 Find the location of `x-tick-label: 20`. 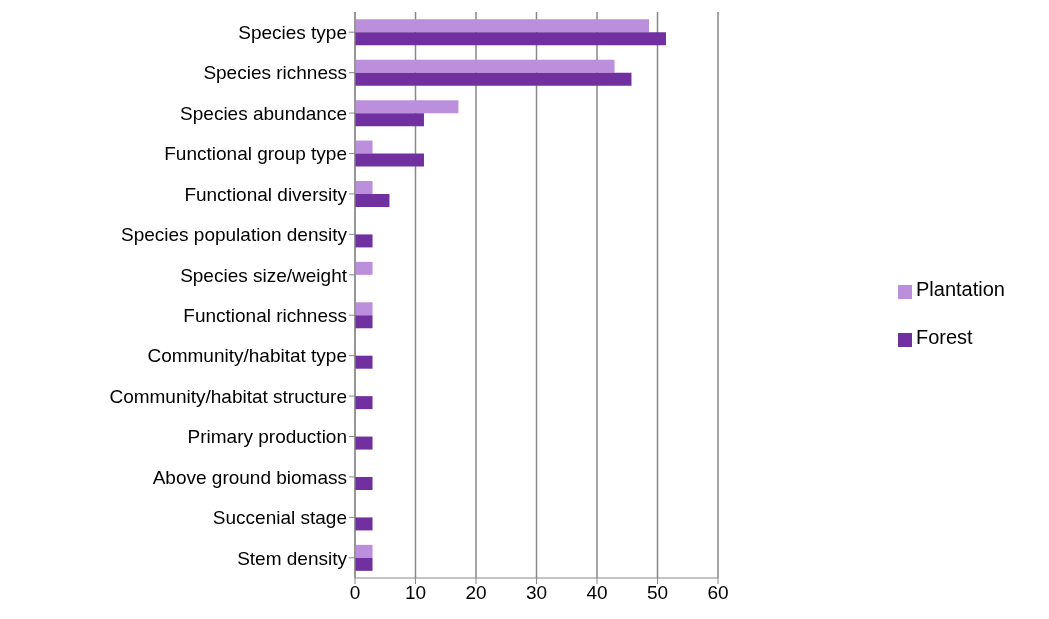

x-tick-label: 20 is located at coordinates (476, 593).